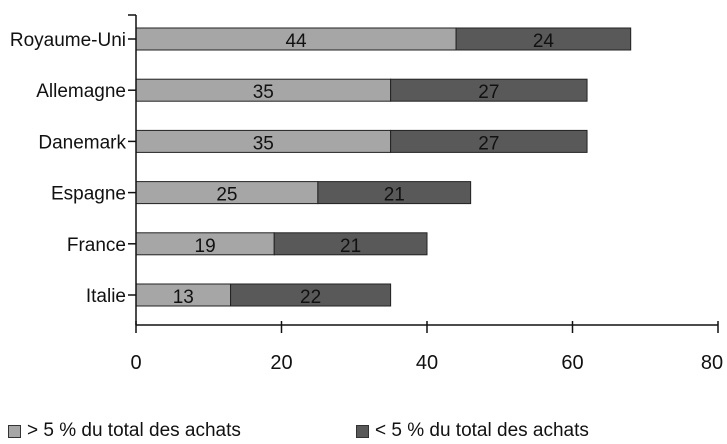 The width and height of the screenshot is (727, 444). I want to click on data-label-espagne-series-1: 25, so click(226, 195).